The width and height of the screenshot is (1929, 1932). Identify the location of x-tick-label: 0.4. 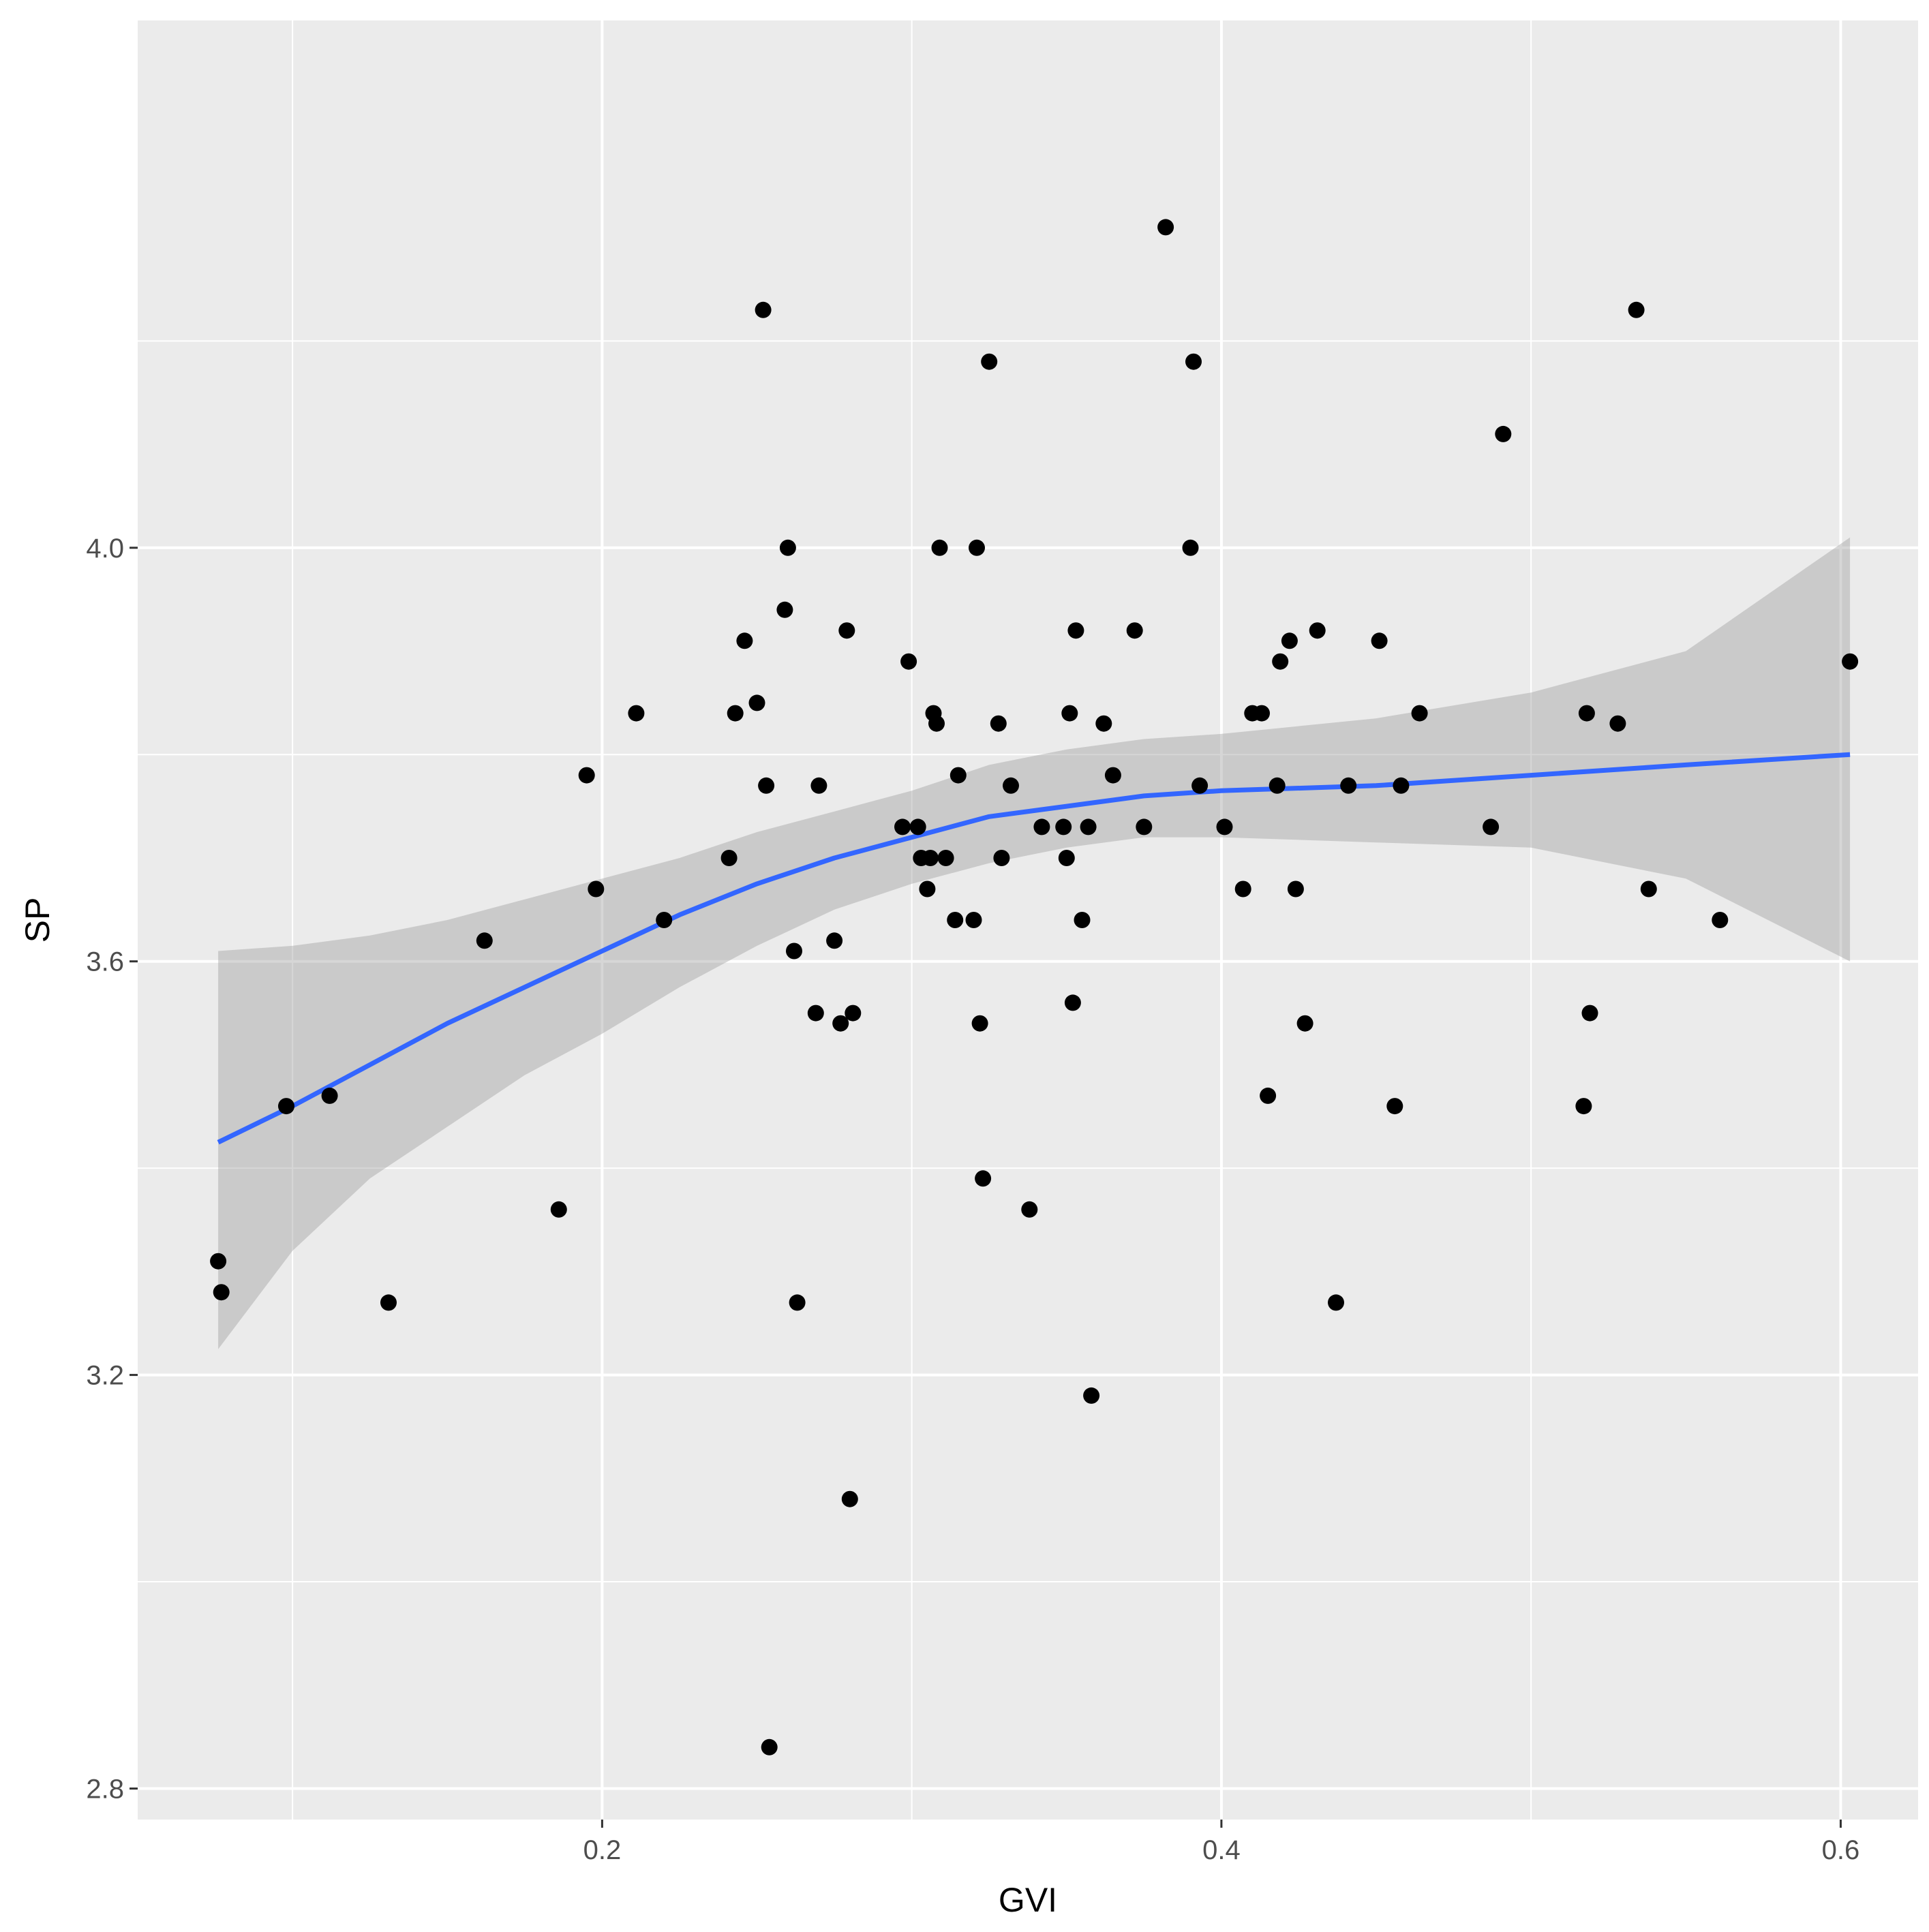
(1221, 1850).